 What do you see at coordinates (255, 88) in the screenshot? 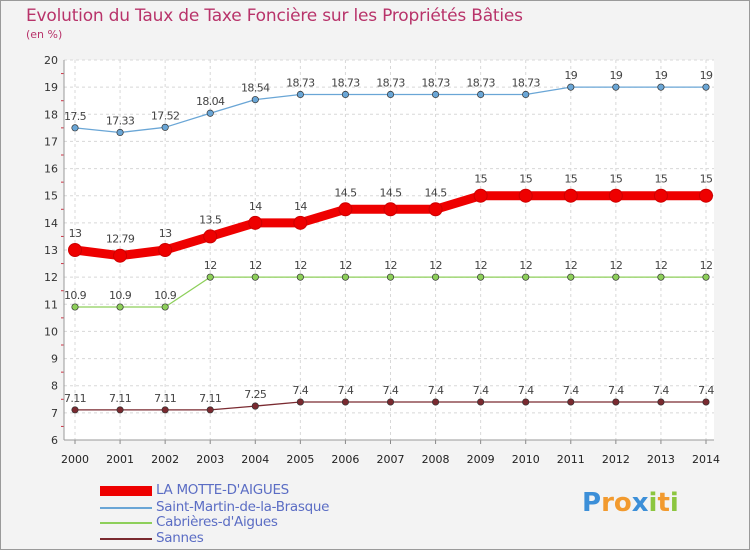
I see `data-label: 18.54` at bounding box center [255, 88].